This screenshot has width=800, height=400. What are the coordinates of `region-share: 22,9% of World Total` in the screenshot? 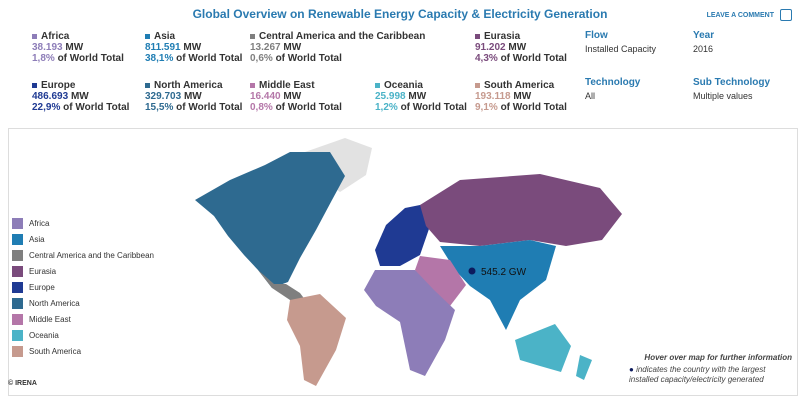 It's located at (80, 107).